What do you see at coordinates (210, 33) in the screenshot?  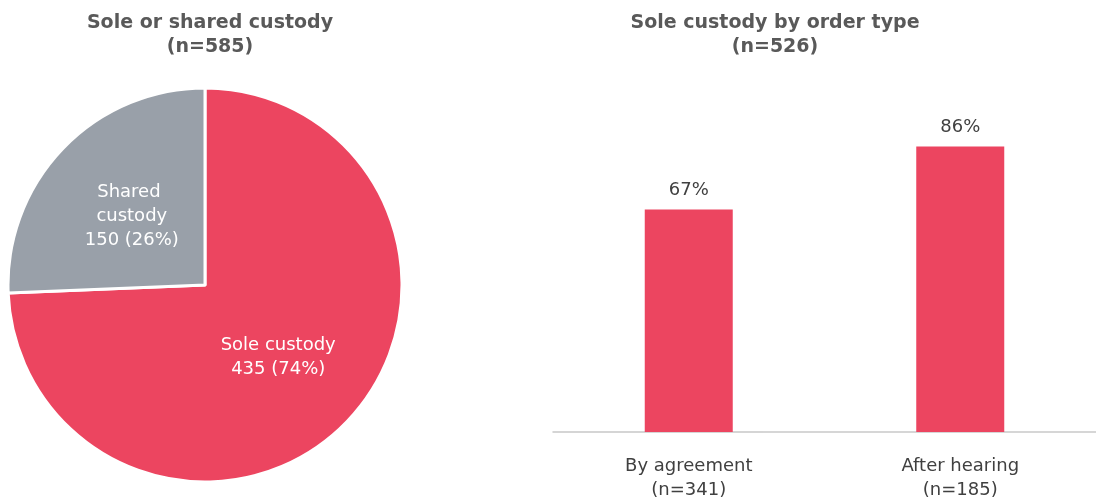 I see `chart-title: Sole or shared custody (n=585)` at bounding box center [210, 33].